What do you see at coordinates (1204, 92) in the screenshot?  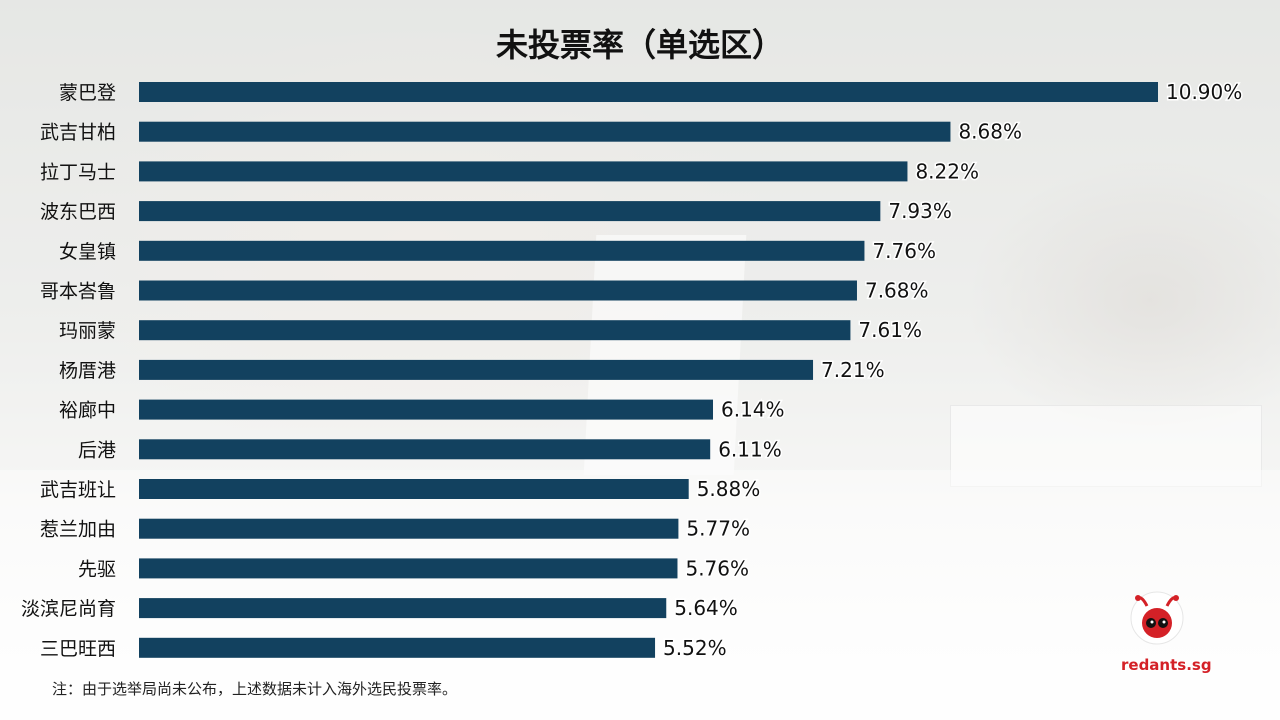 I see `data-label: 10.90%` at bounding box center [1204, 92].